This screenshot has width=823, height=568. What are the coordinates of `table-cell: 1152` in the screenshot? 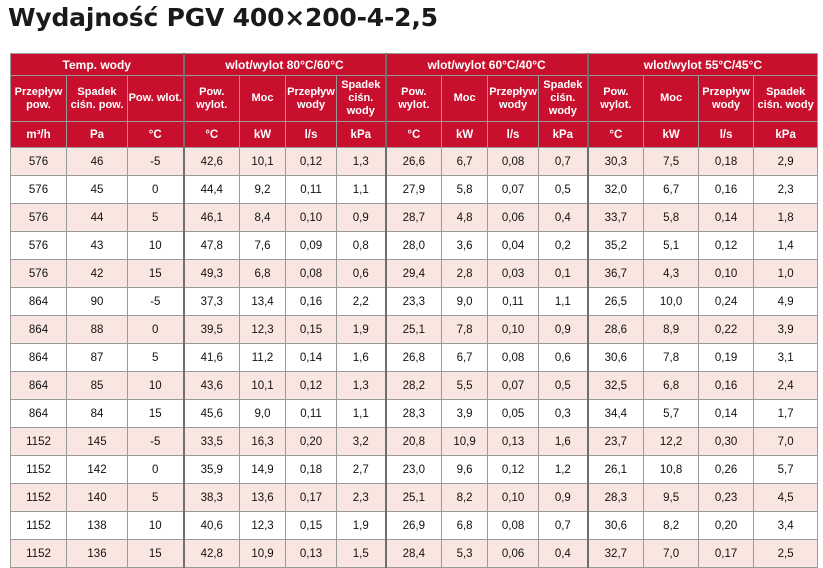 It's located at (38, 553).